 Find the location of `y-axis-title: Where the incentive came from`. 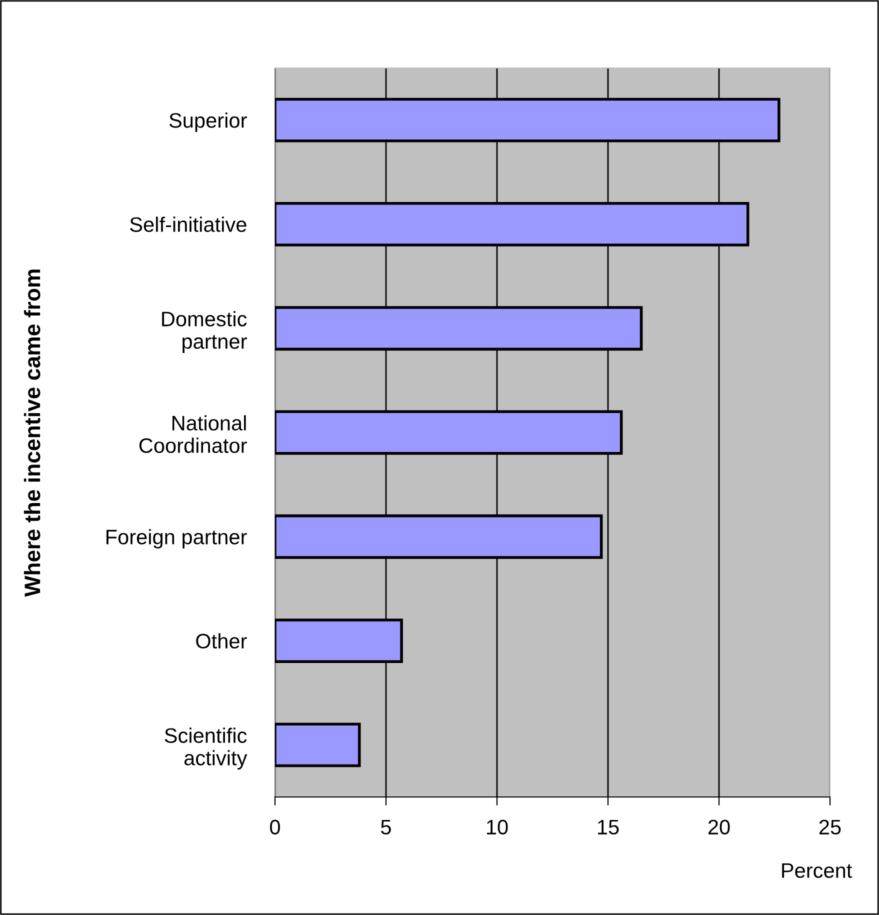

y-axis-title: Where the incentive came from is located at coordinates (32, 433).